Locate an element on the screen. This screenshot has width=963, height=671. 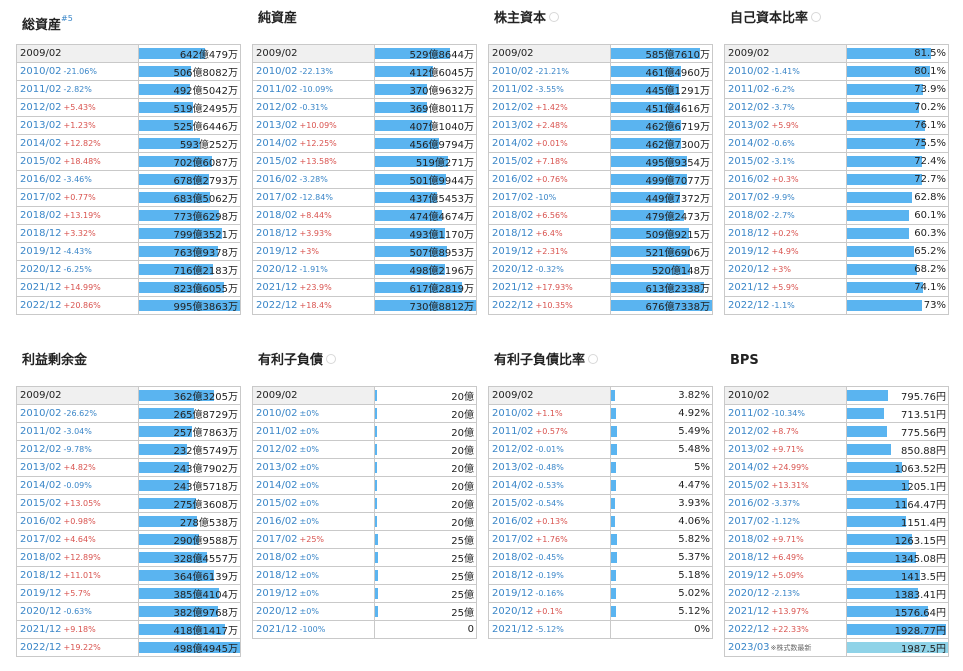
change-rate: +0.57% is located at coordinates (551, 431).